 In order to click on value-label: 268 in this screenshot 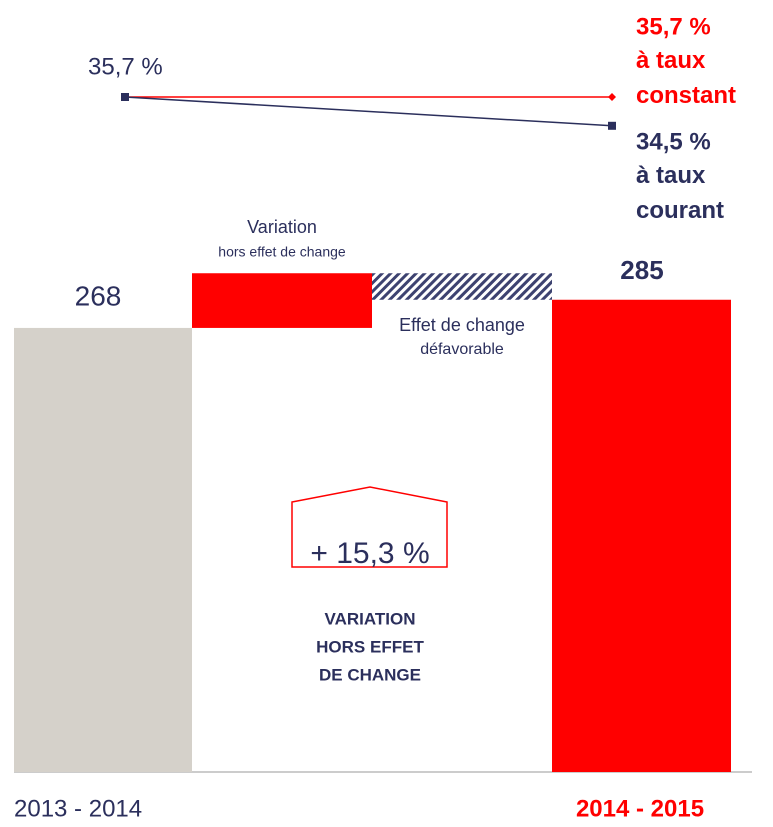, I will do `click(98, 295)`.